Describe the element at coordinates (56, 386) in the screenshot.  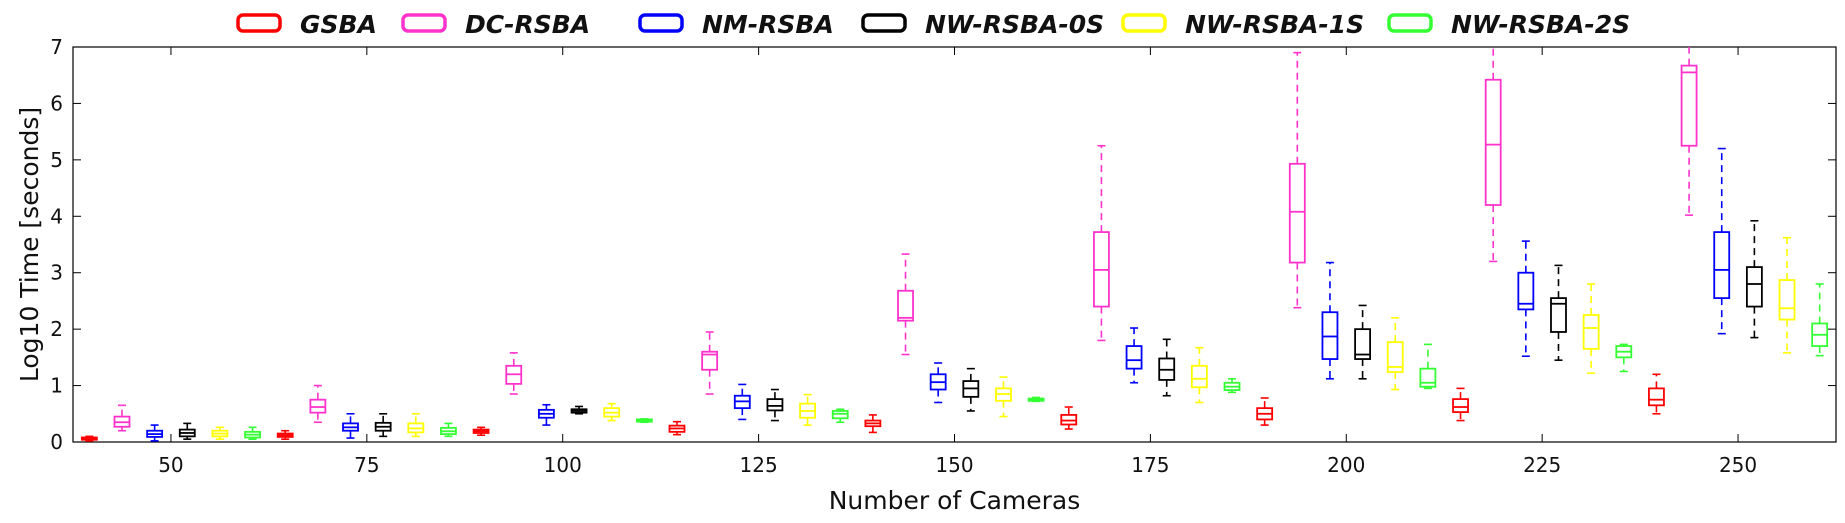
I see `y-tick-label: 1` at that location.